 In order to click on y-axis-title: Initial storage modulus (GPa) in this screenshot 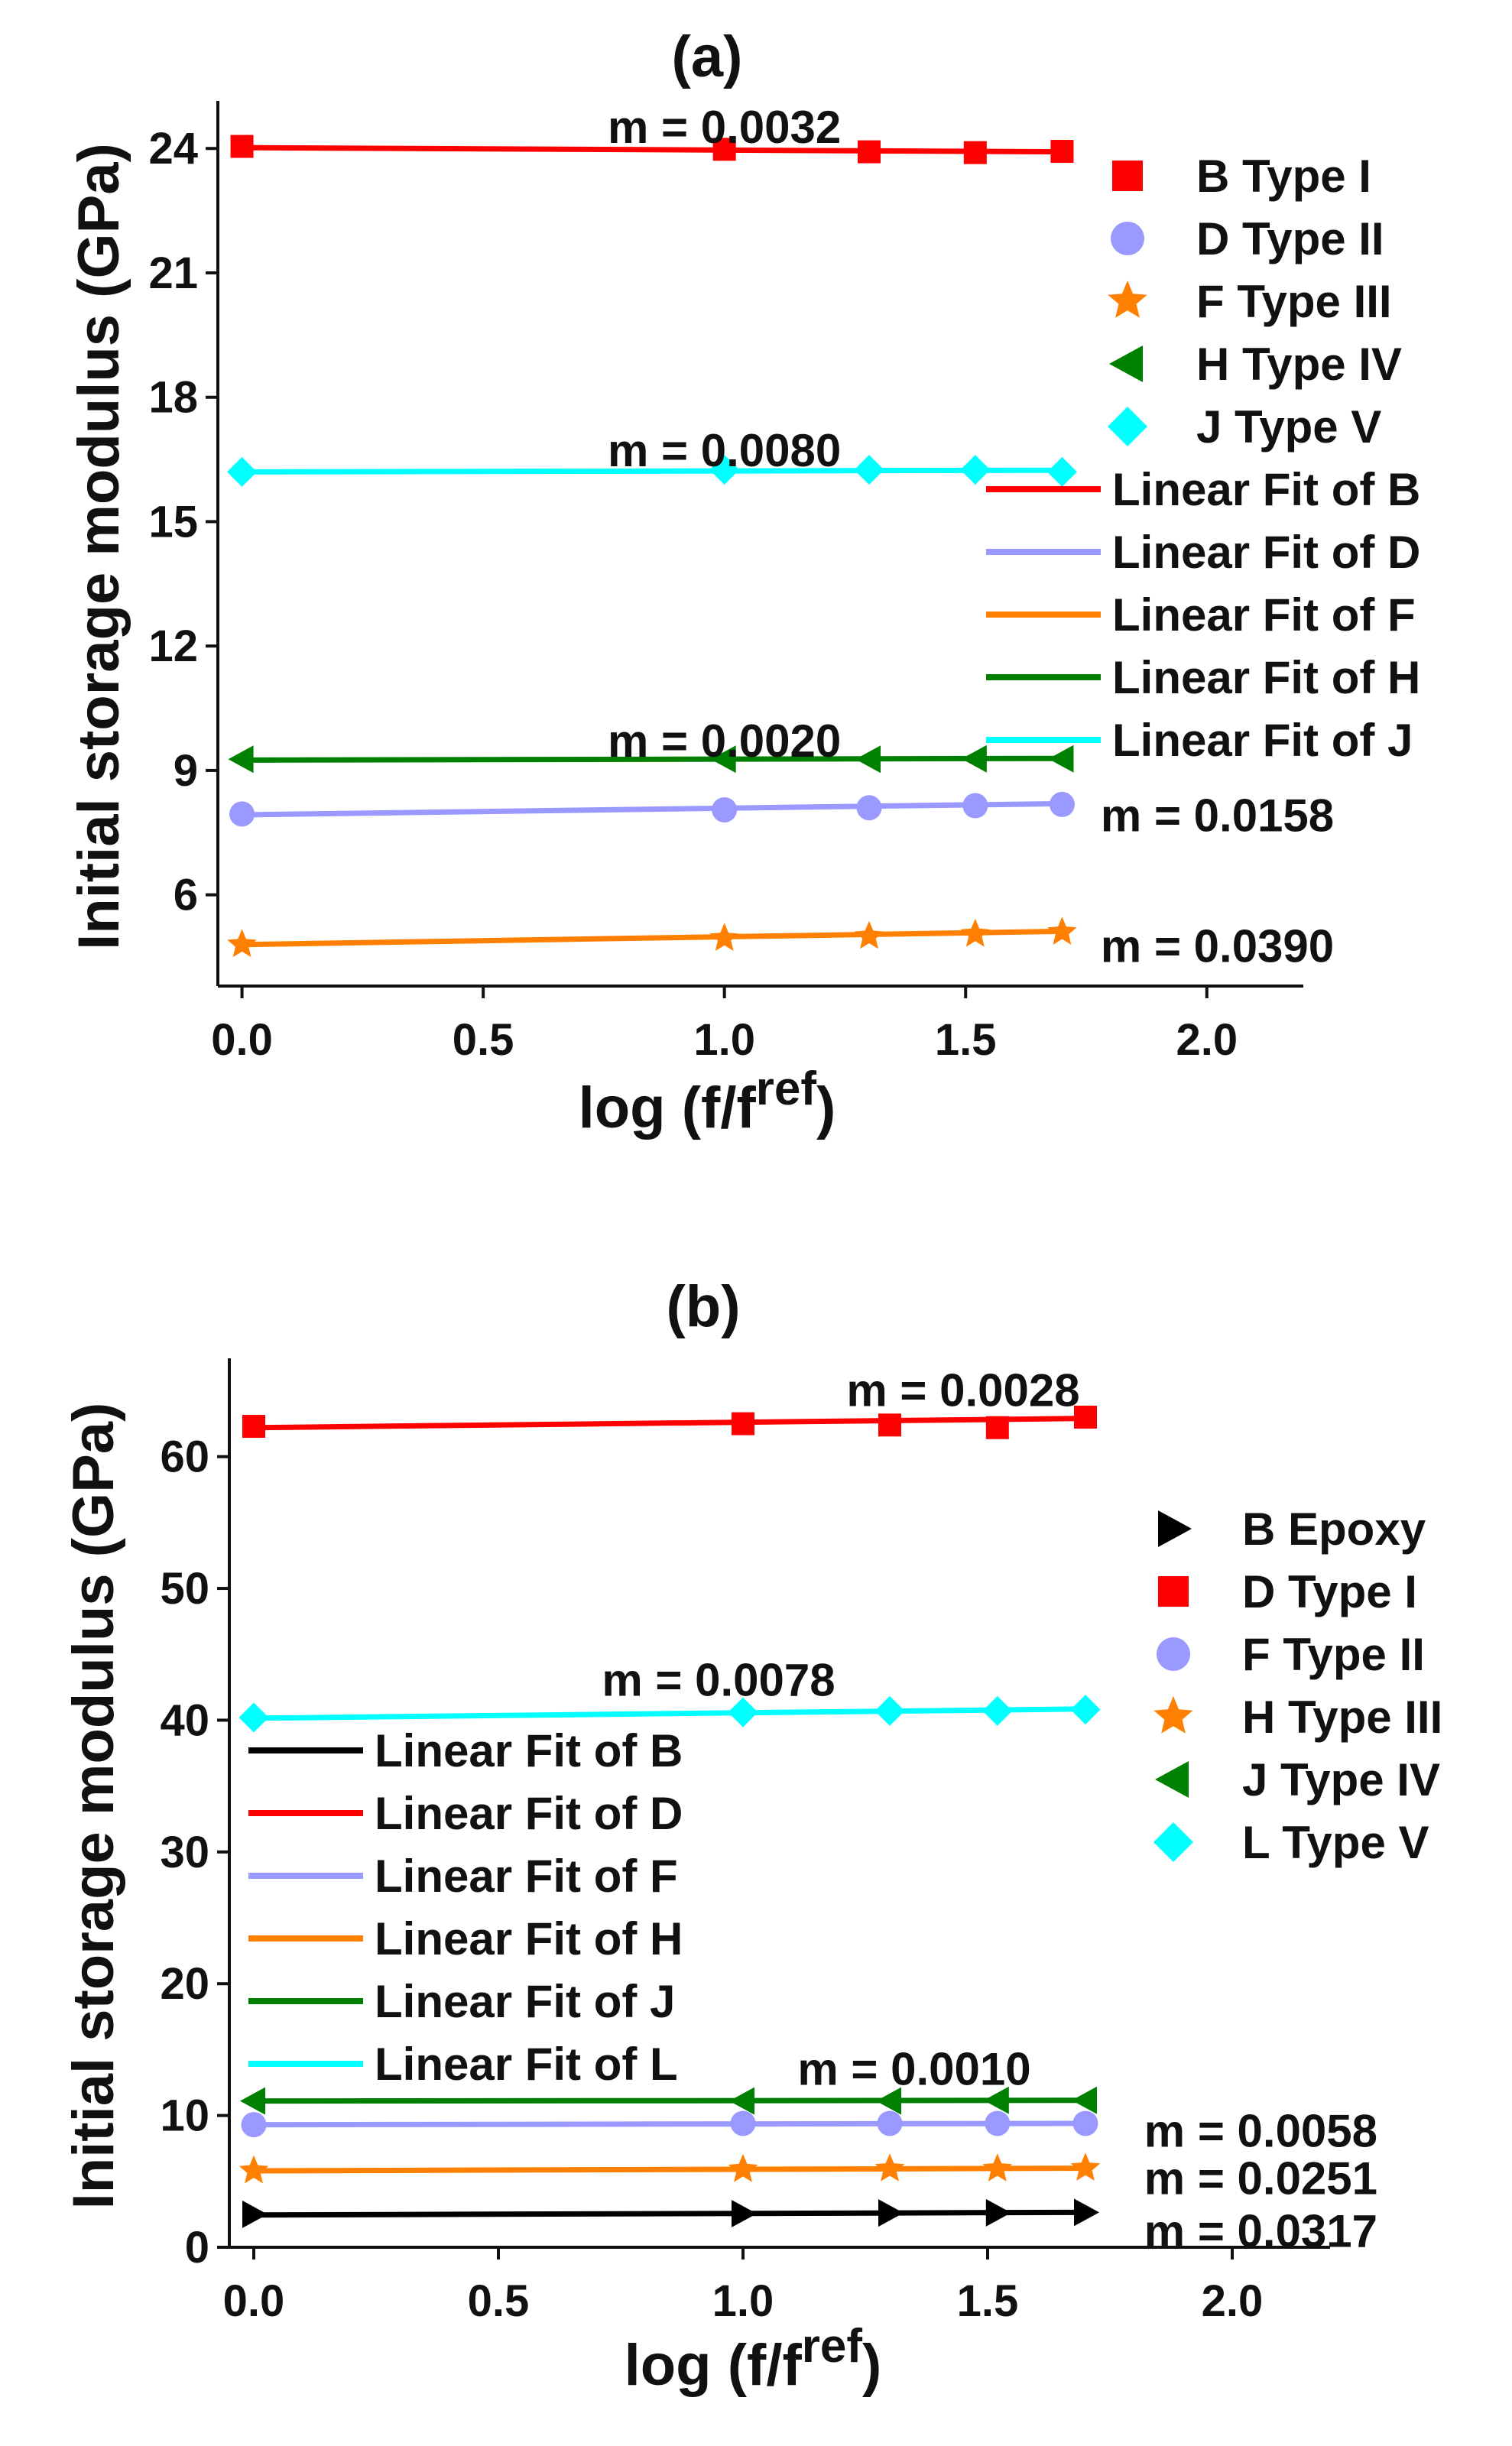, I will do `click(99, 546)`.